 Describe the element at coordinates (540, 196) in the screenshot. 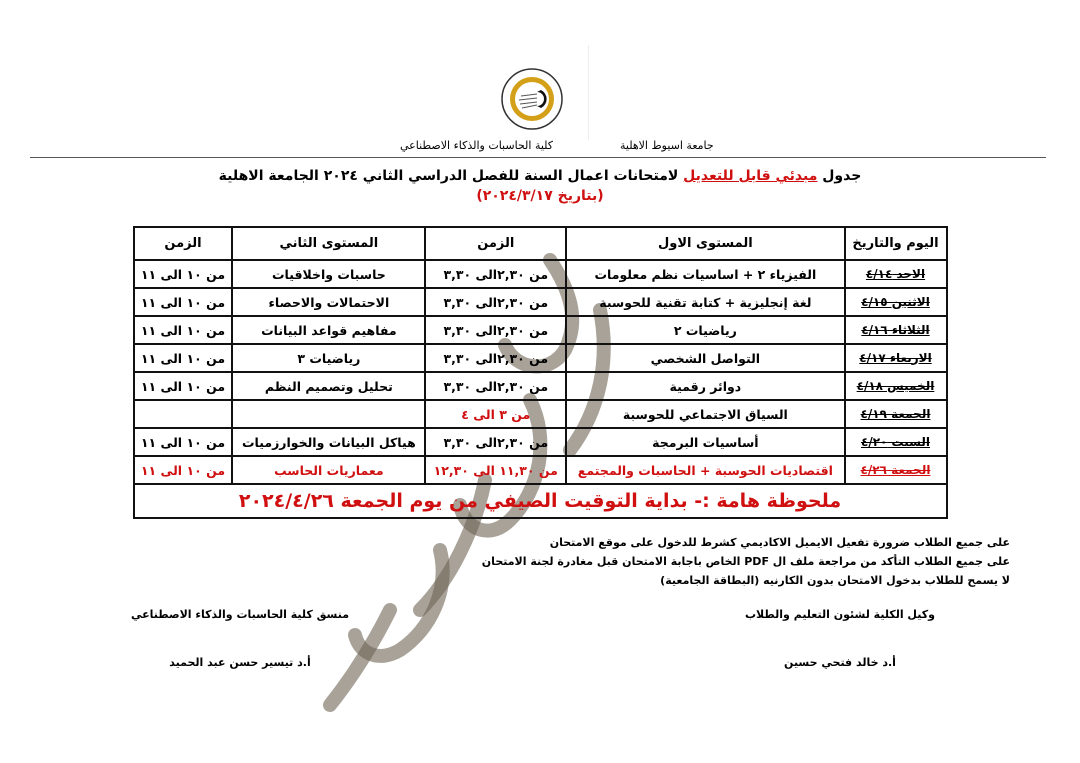

I see `title-date: (بتاريخ ٢٠٢٤/٣/١٧)` at that location.